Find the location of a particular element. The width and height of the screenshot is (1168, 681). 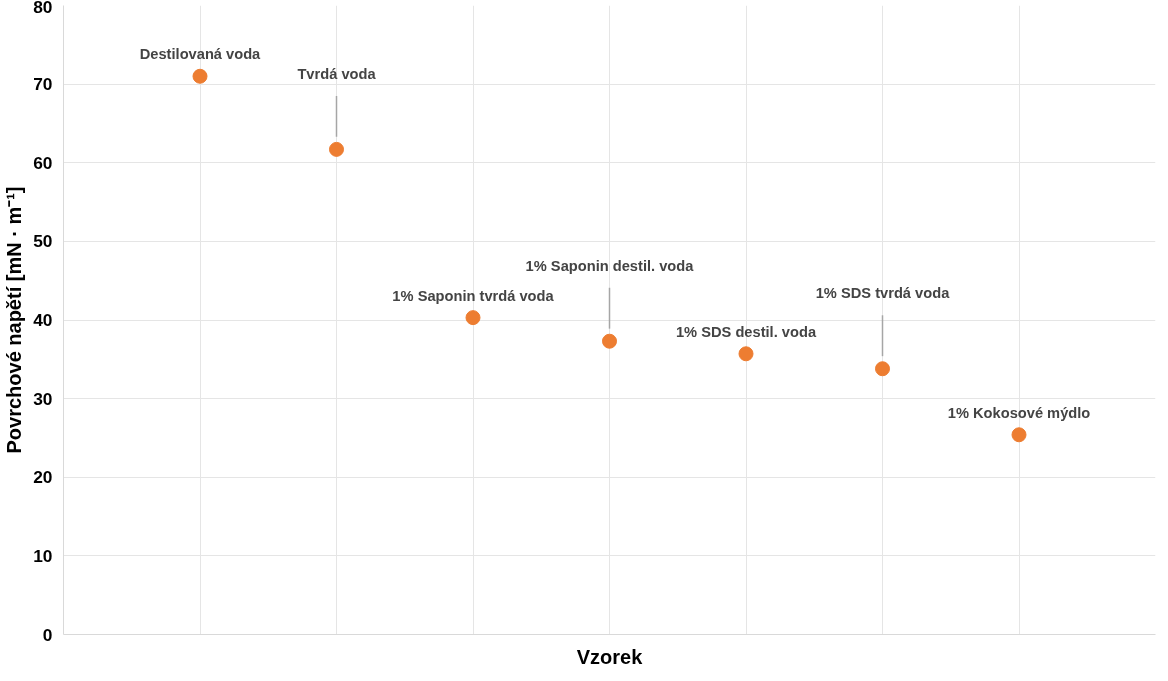

y-tick-label: 80 is located at coordinates (43, 8).